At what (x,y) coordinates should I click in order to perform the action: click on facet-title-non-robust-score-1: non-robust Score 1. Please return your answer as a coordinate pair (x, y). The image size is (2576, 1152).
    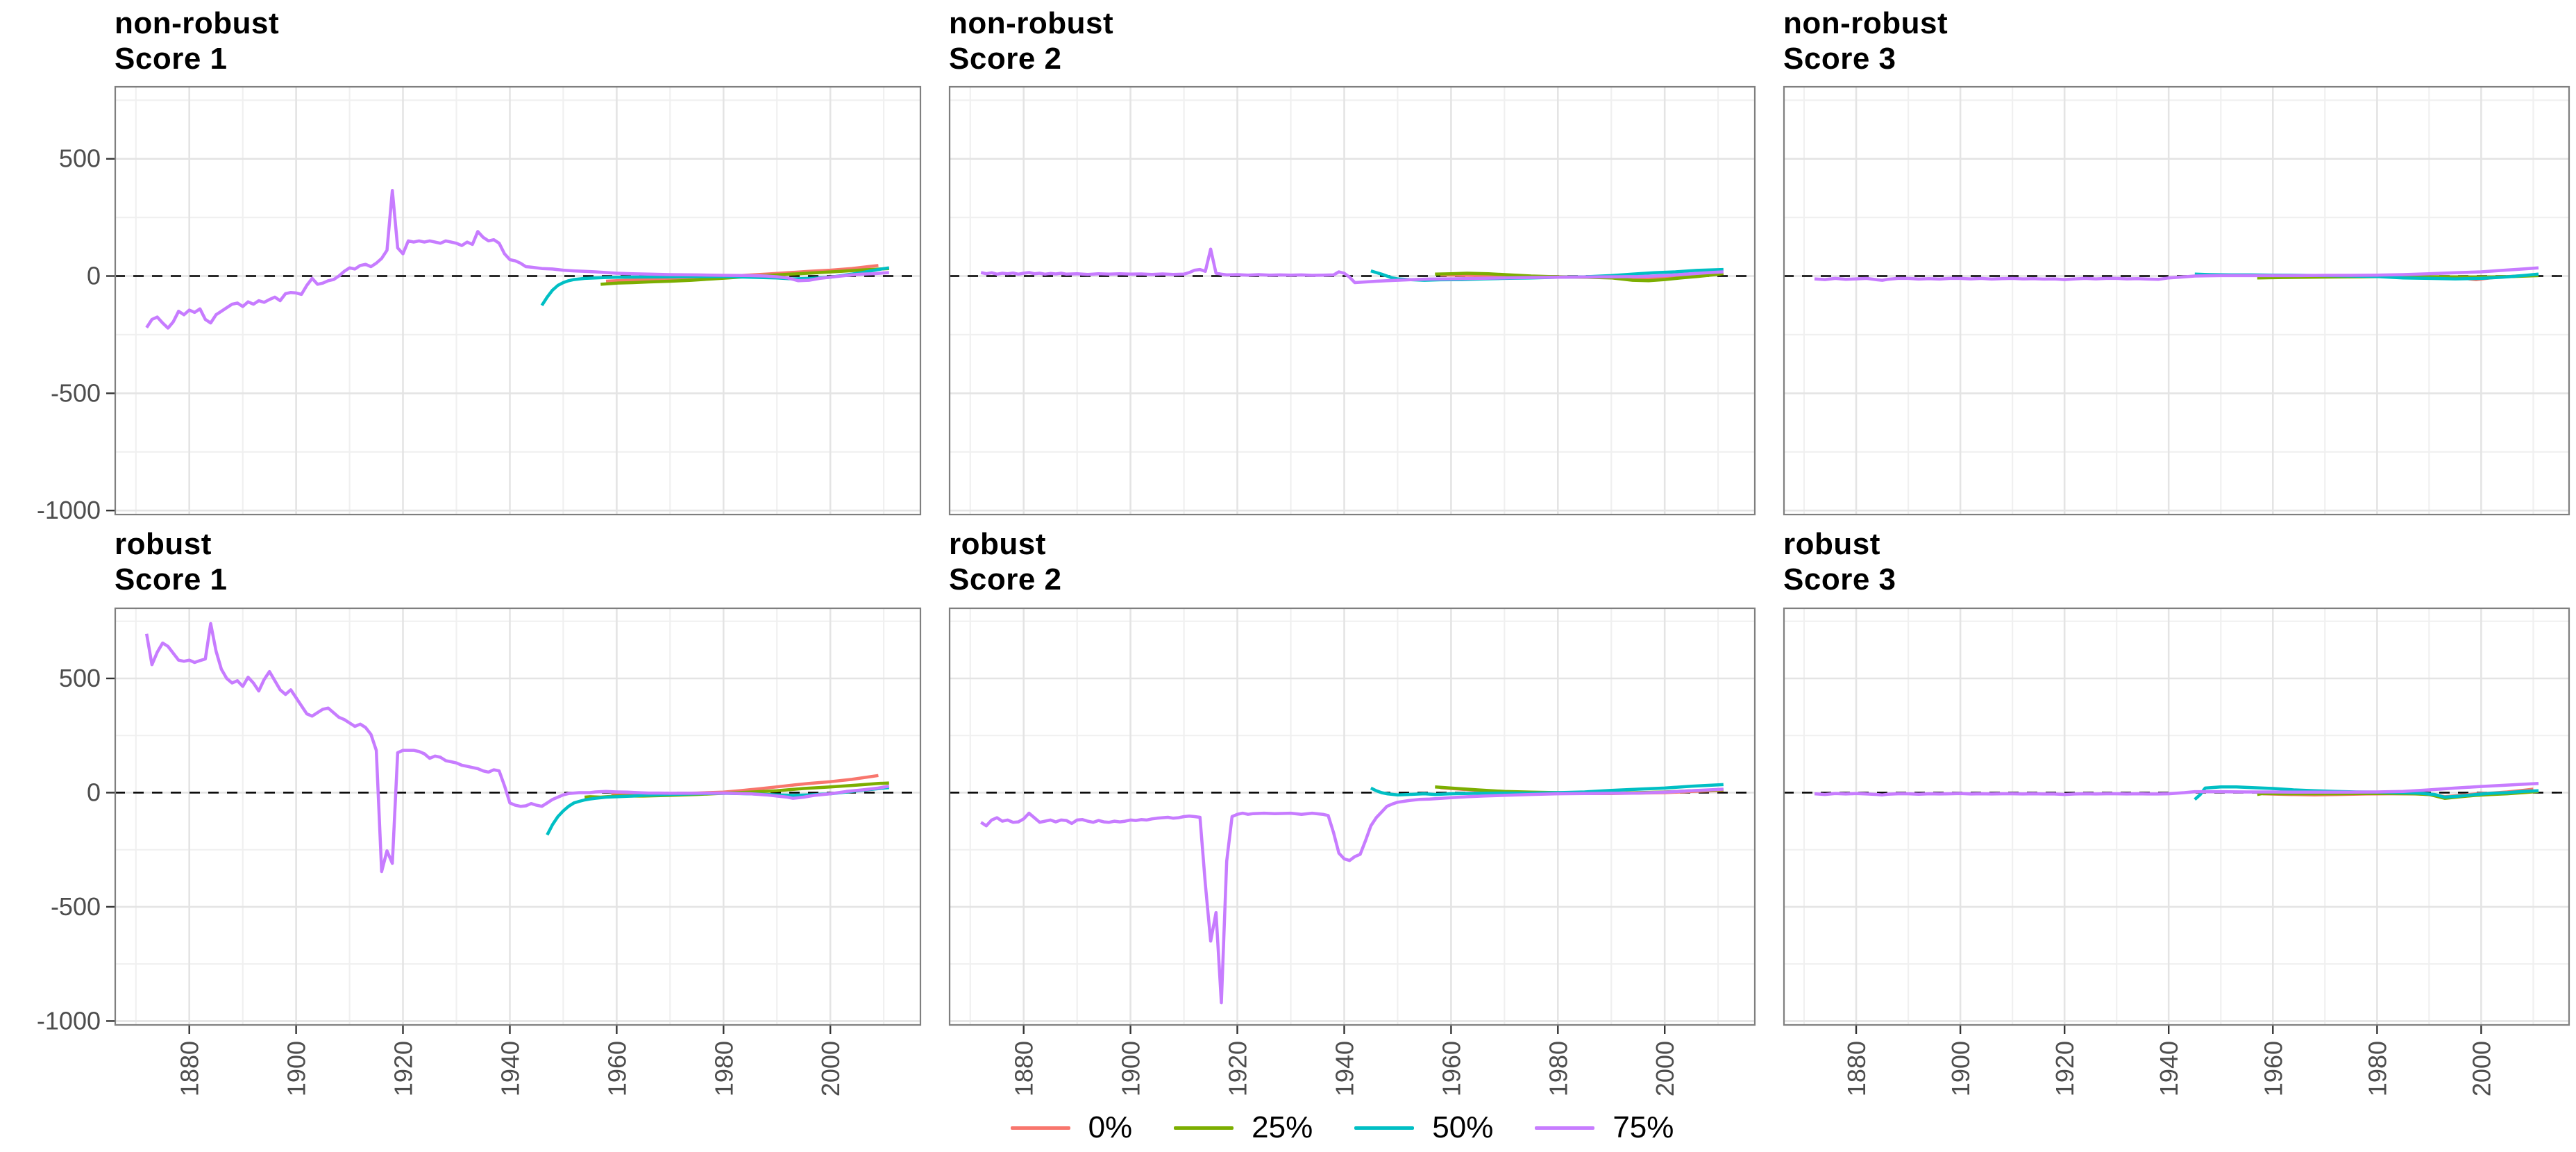
    Looking at the image, I should click on (197, 41).